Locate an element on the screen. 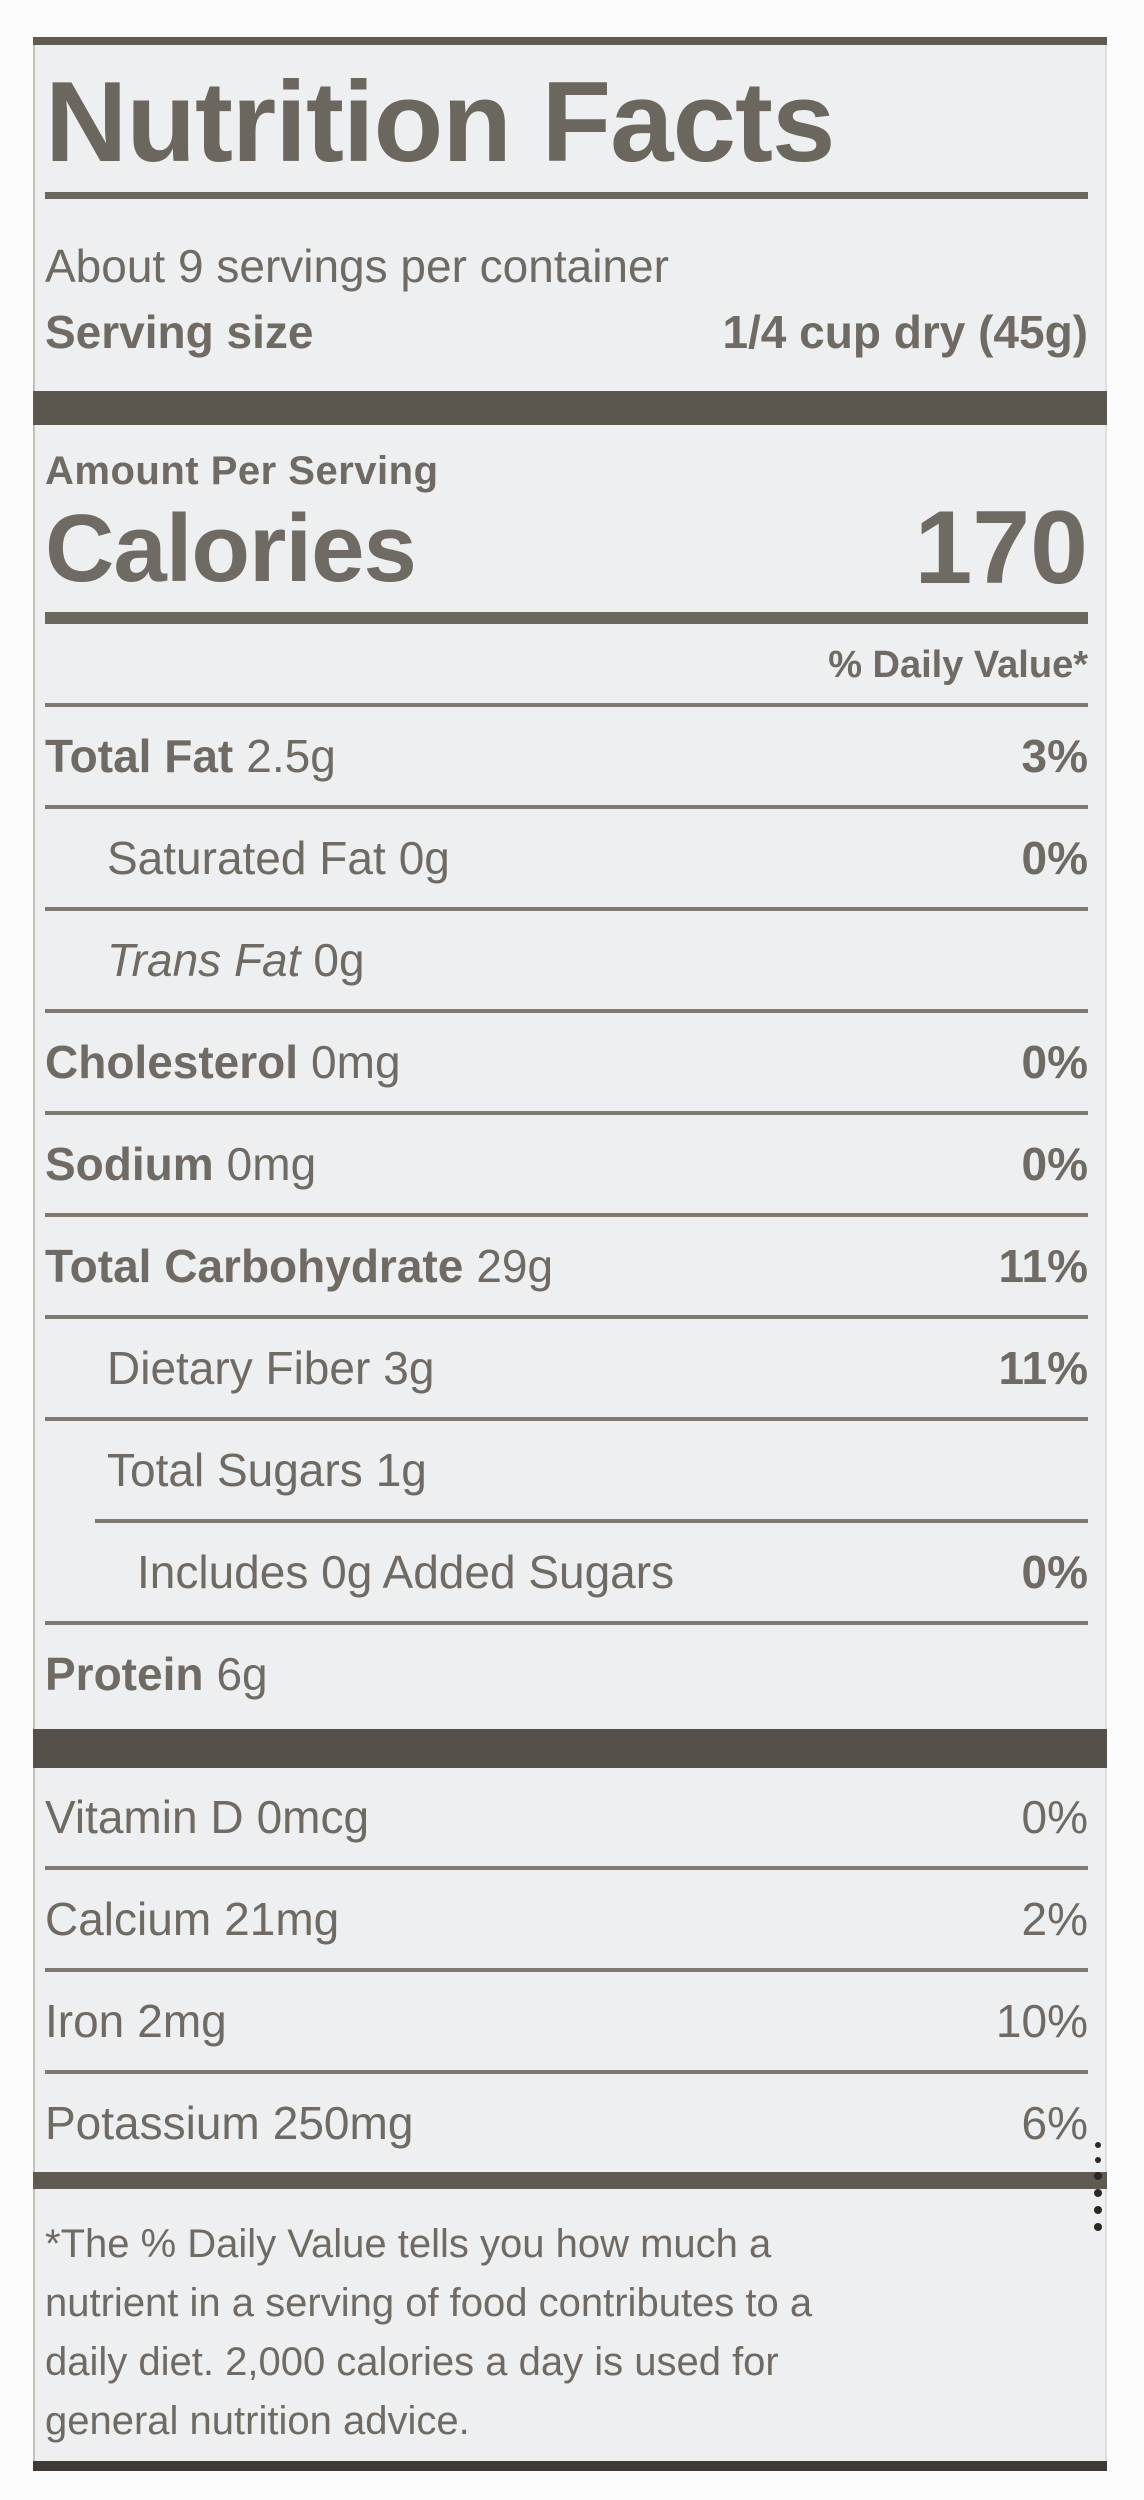 Image resolution: width=1144 pixels, height=2500 pixels. vitamin-name: Calcium is located at coordinates (128, 1918).